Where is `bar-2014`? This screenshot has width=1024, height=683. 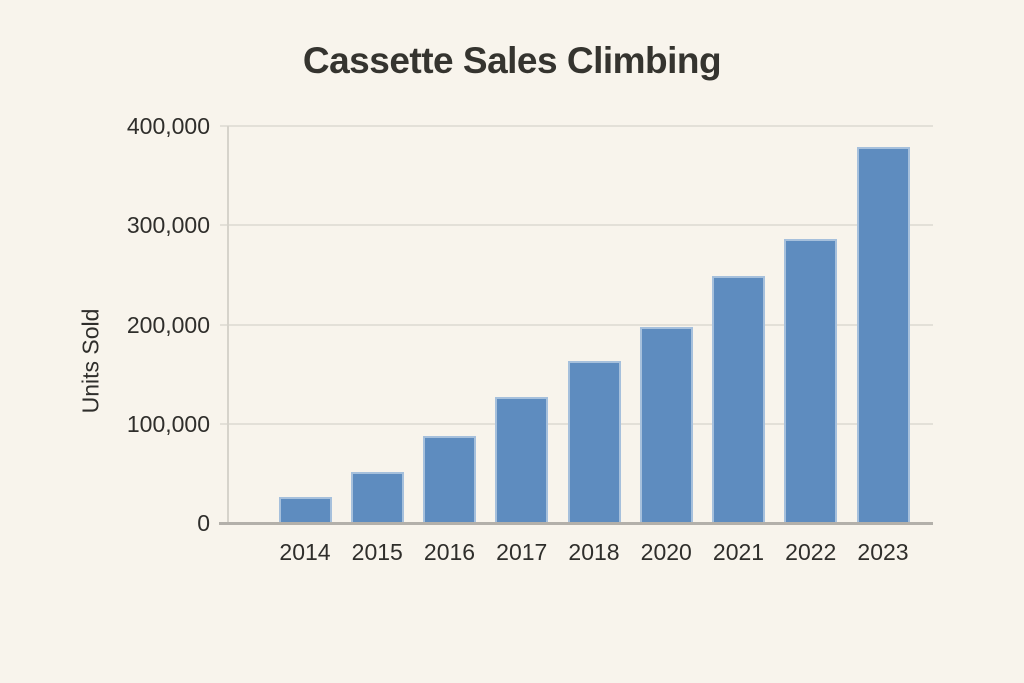 bar-2014 is located at coordinates (305, 510).